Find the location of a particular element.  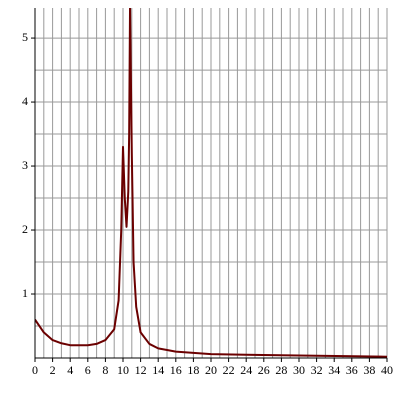

x-tick-label: 26 is located at coordinates (264, 370).